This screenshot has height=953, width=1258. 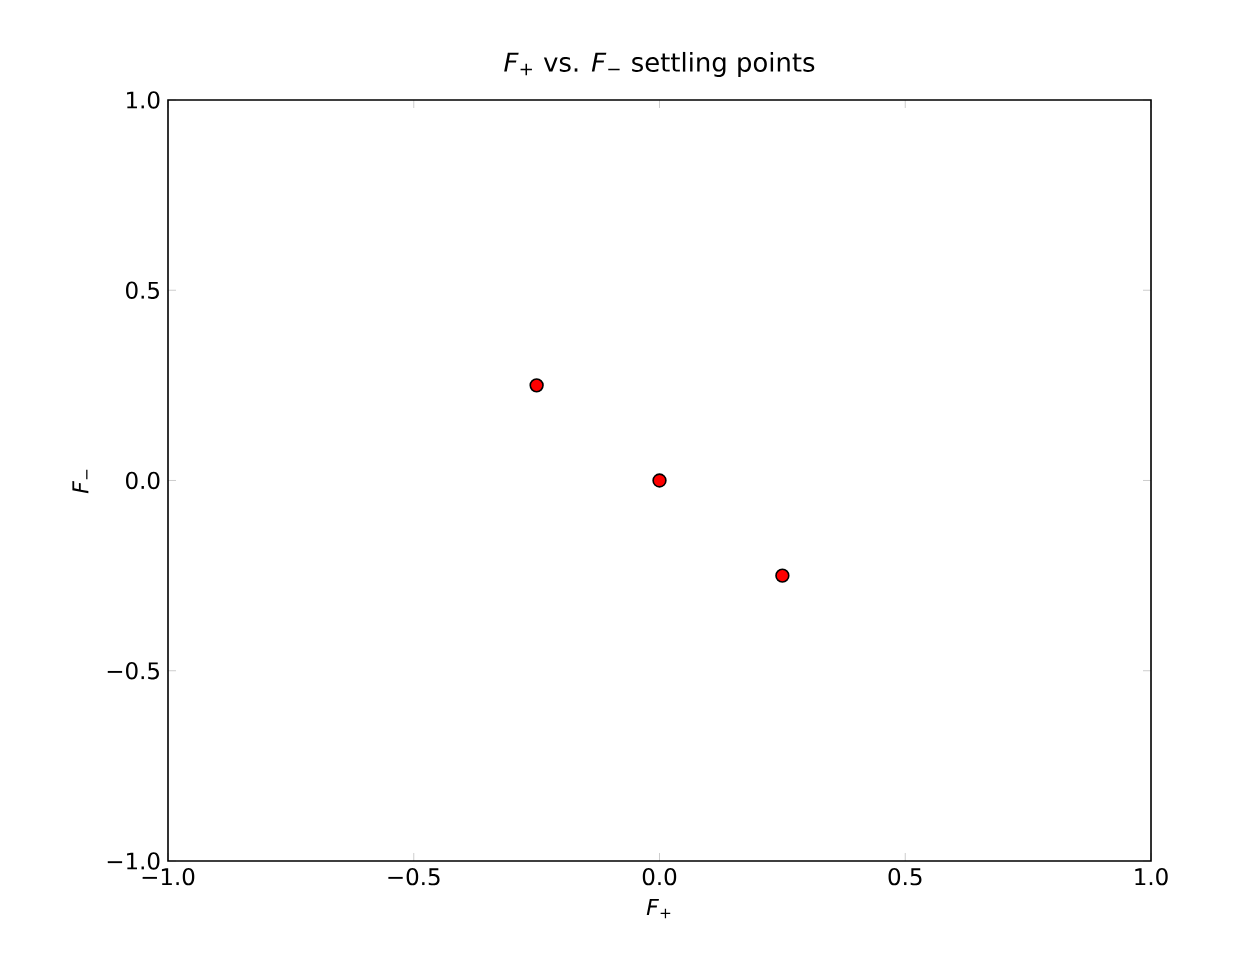 I want to click on y-tick-label: −1.0, so click(x=133, y=861).